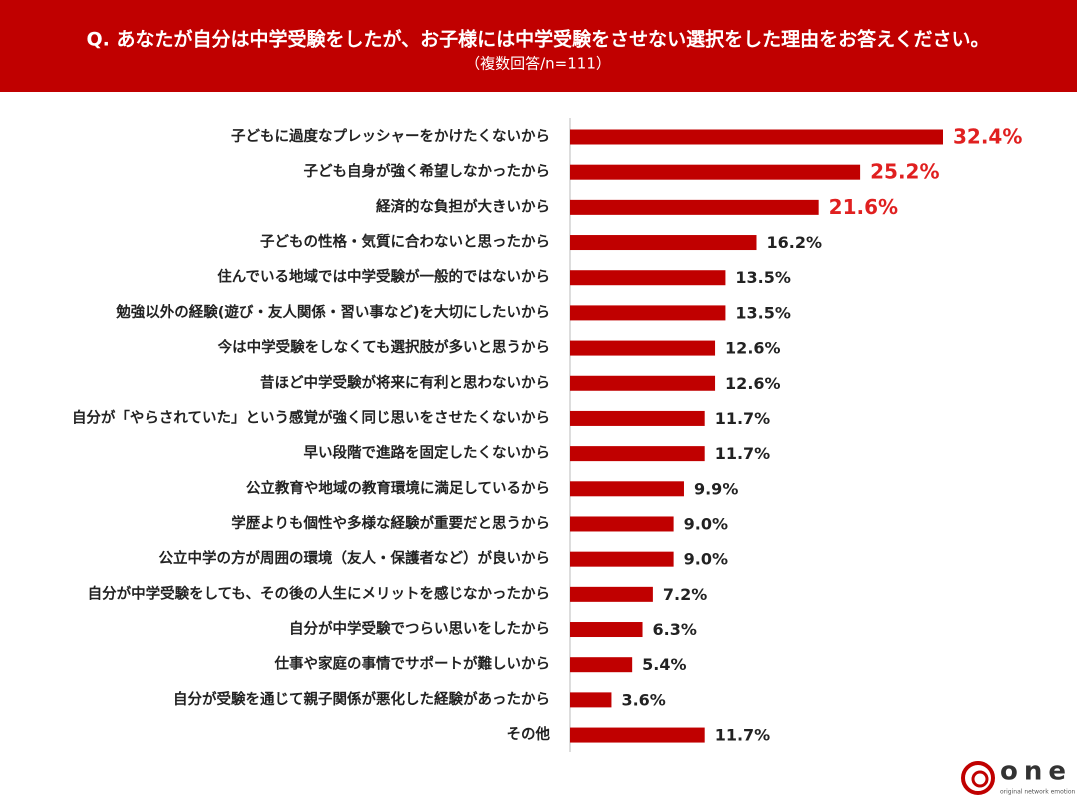 This screenshot has height=799, width=1077. I want to click on category-label: 子ども自身が強く希望しなかったから, so click(427, 171).